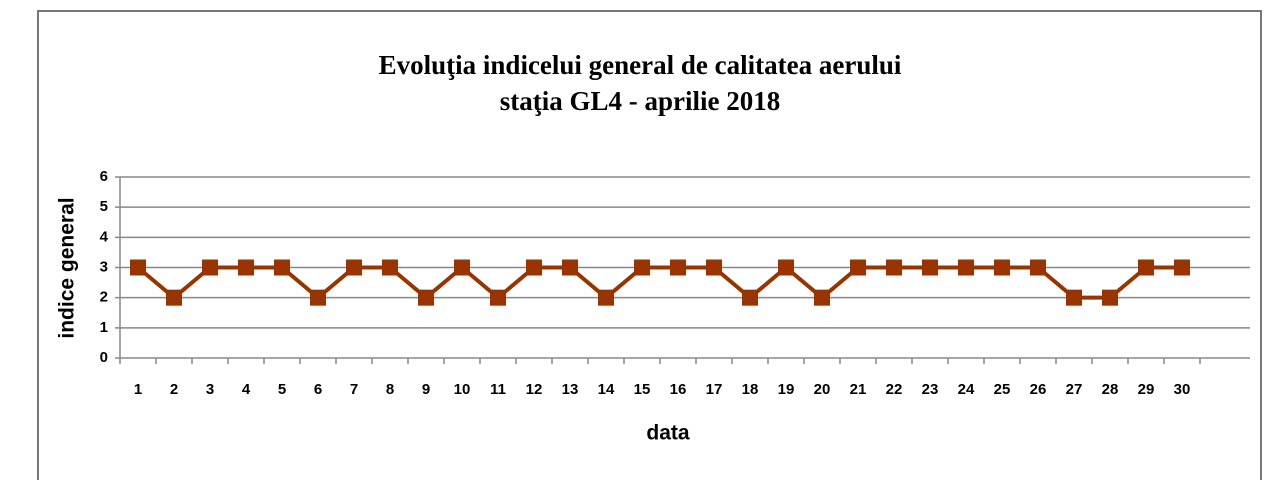  What do you see at coordinates (1074, 389) in the screenshot?
I see `x-tick-label: 27` at bounding box center [1074, 389].